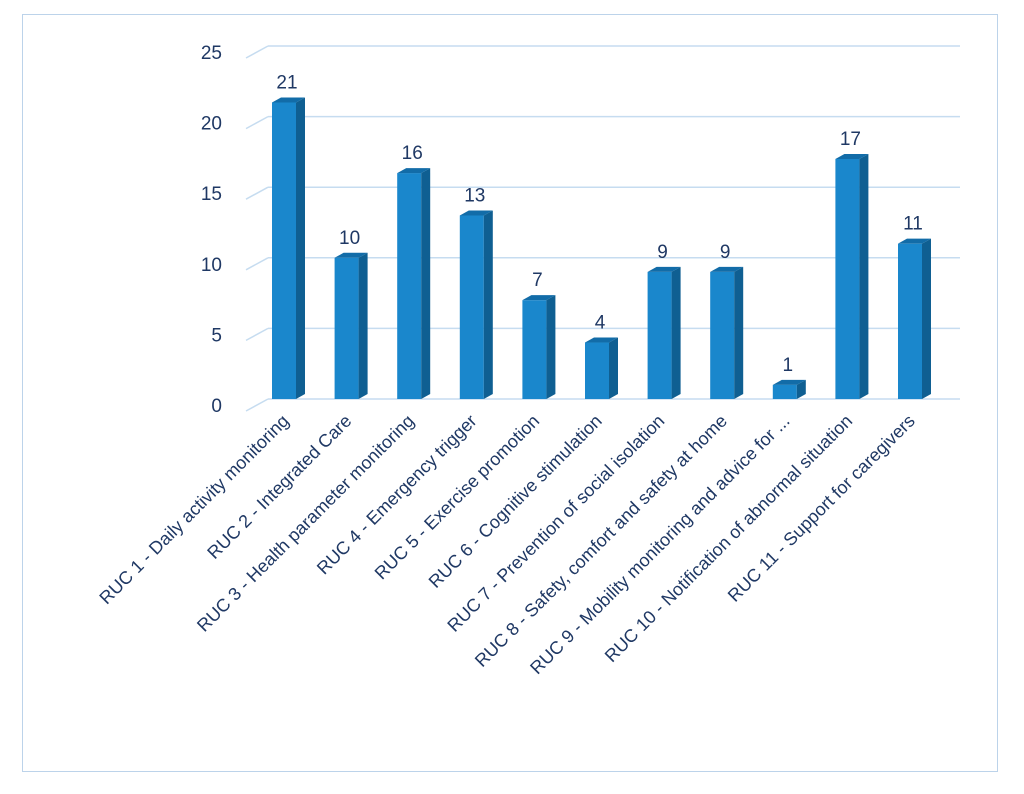 The image size is (1024, 794). I want to click on data-label: 10, so click(349, 238).